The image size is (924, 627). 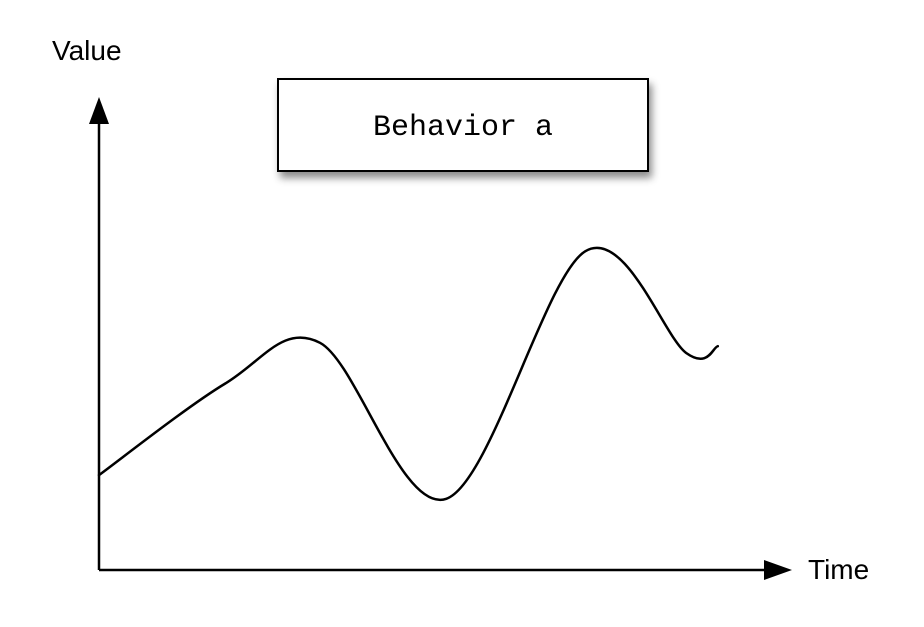 I want to click on title-box: Behavior a, so click(x=463, y=125).